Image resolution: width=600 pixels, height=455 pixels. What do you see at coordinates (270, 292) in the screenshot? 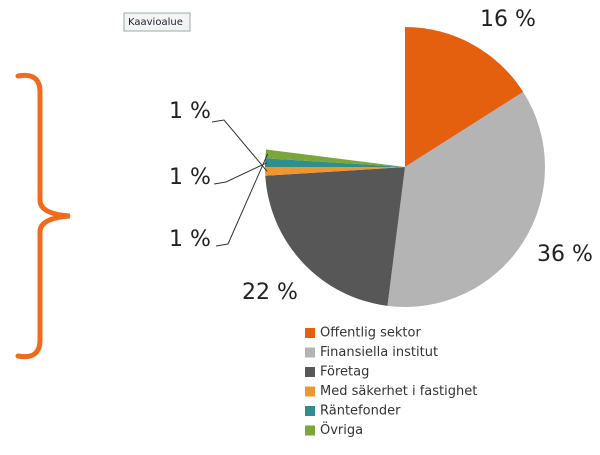
I see `data-label: 22 %` at bounding box center [270, 292].